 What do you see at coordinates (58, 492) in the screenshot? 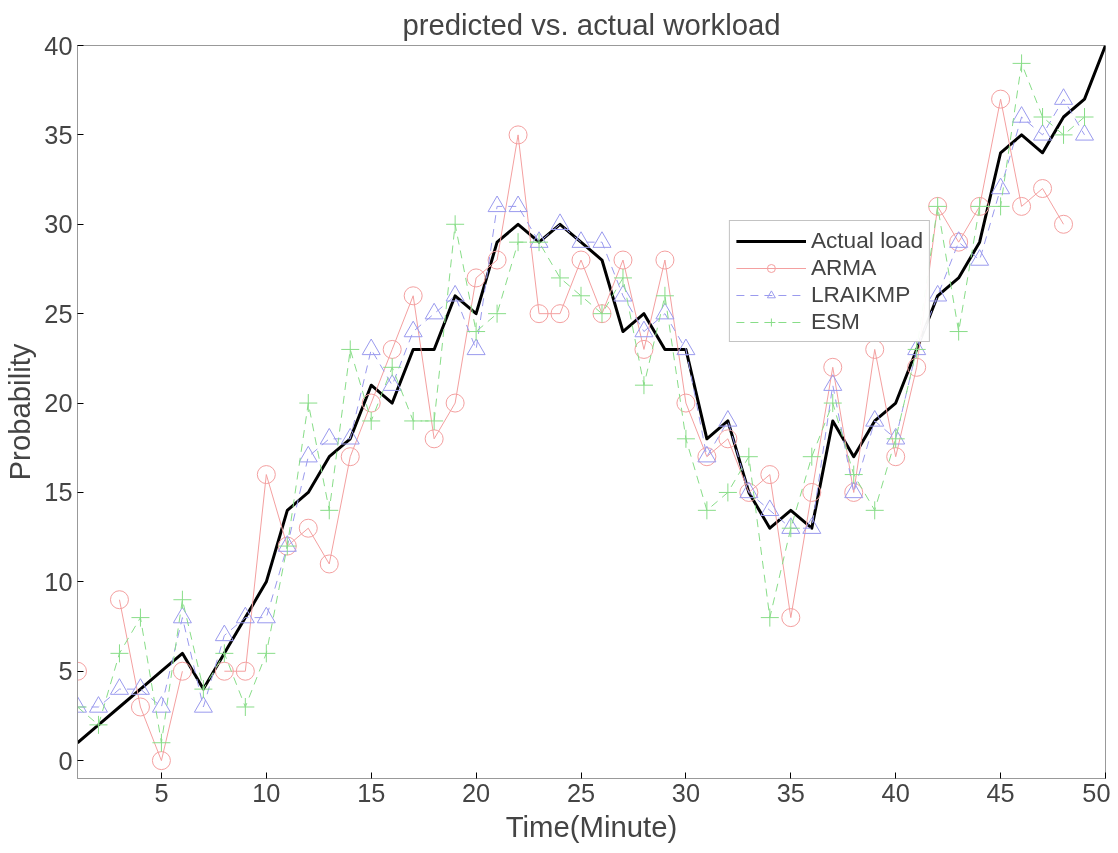
I see `y-tick-label: 15` at bounding box center [58, 492].